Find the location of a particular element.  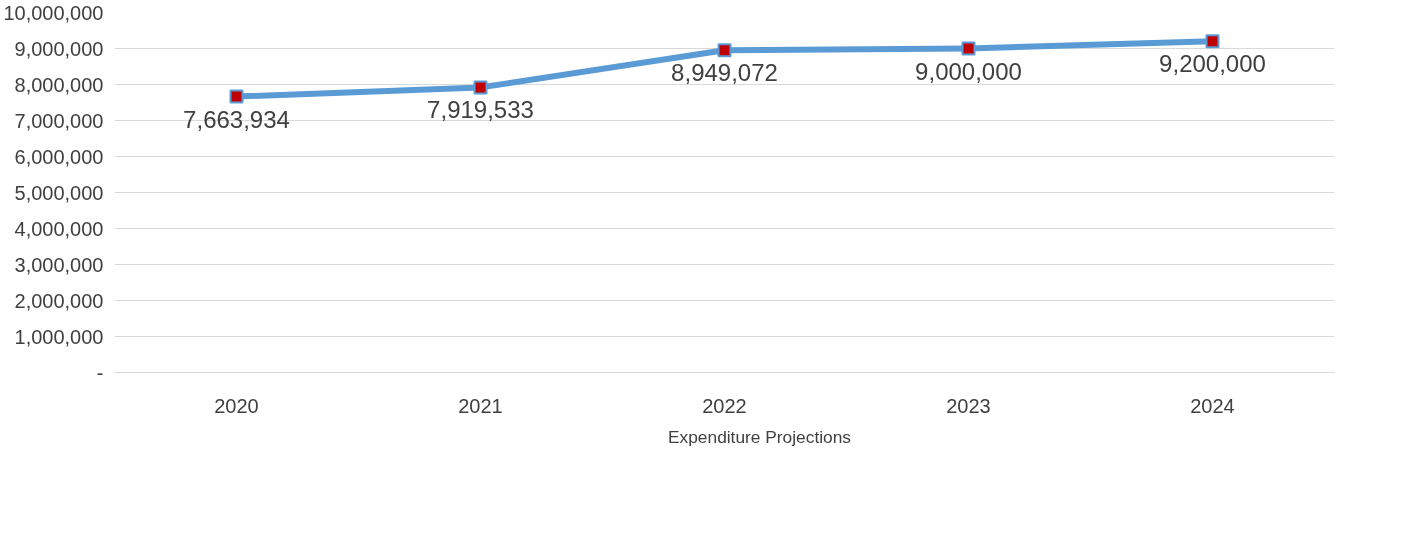

data-label: 9,200,000 is located at coordinates (1212, 64).